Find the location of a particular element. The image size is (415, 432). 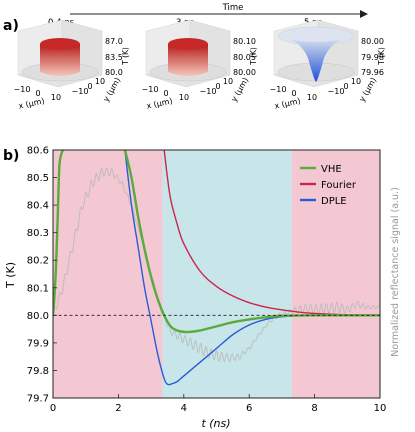

x-tick-label: 8 is located at coordinates (314, 408).